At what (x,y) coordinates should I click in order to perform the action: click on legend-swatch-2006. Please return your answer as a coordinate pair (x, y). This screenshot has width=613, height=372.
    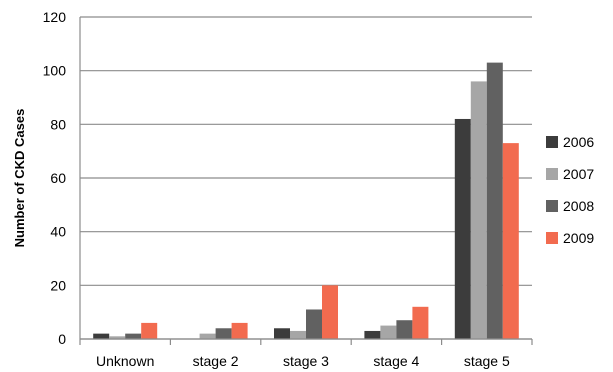
    Looking at the image, I should click on (552, 142).